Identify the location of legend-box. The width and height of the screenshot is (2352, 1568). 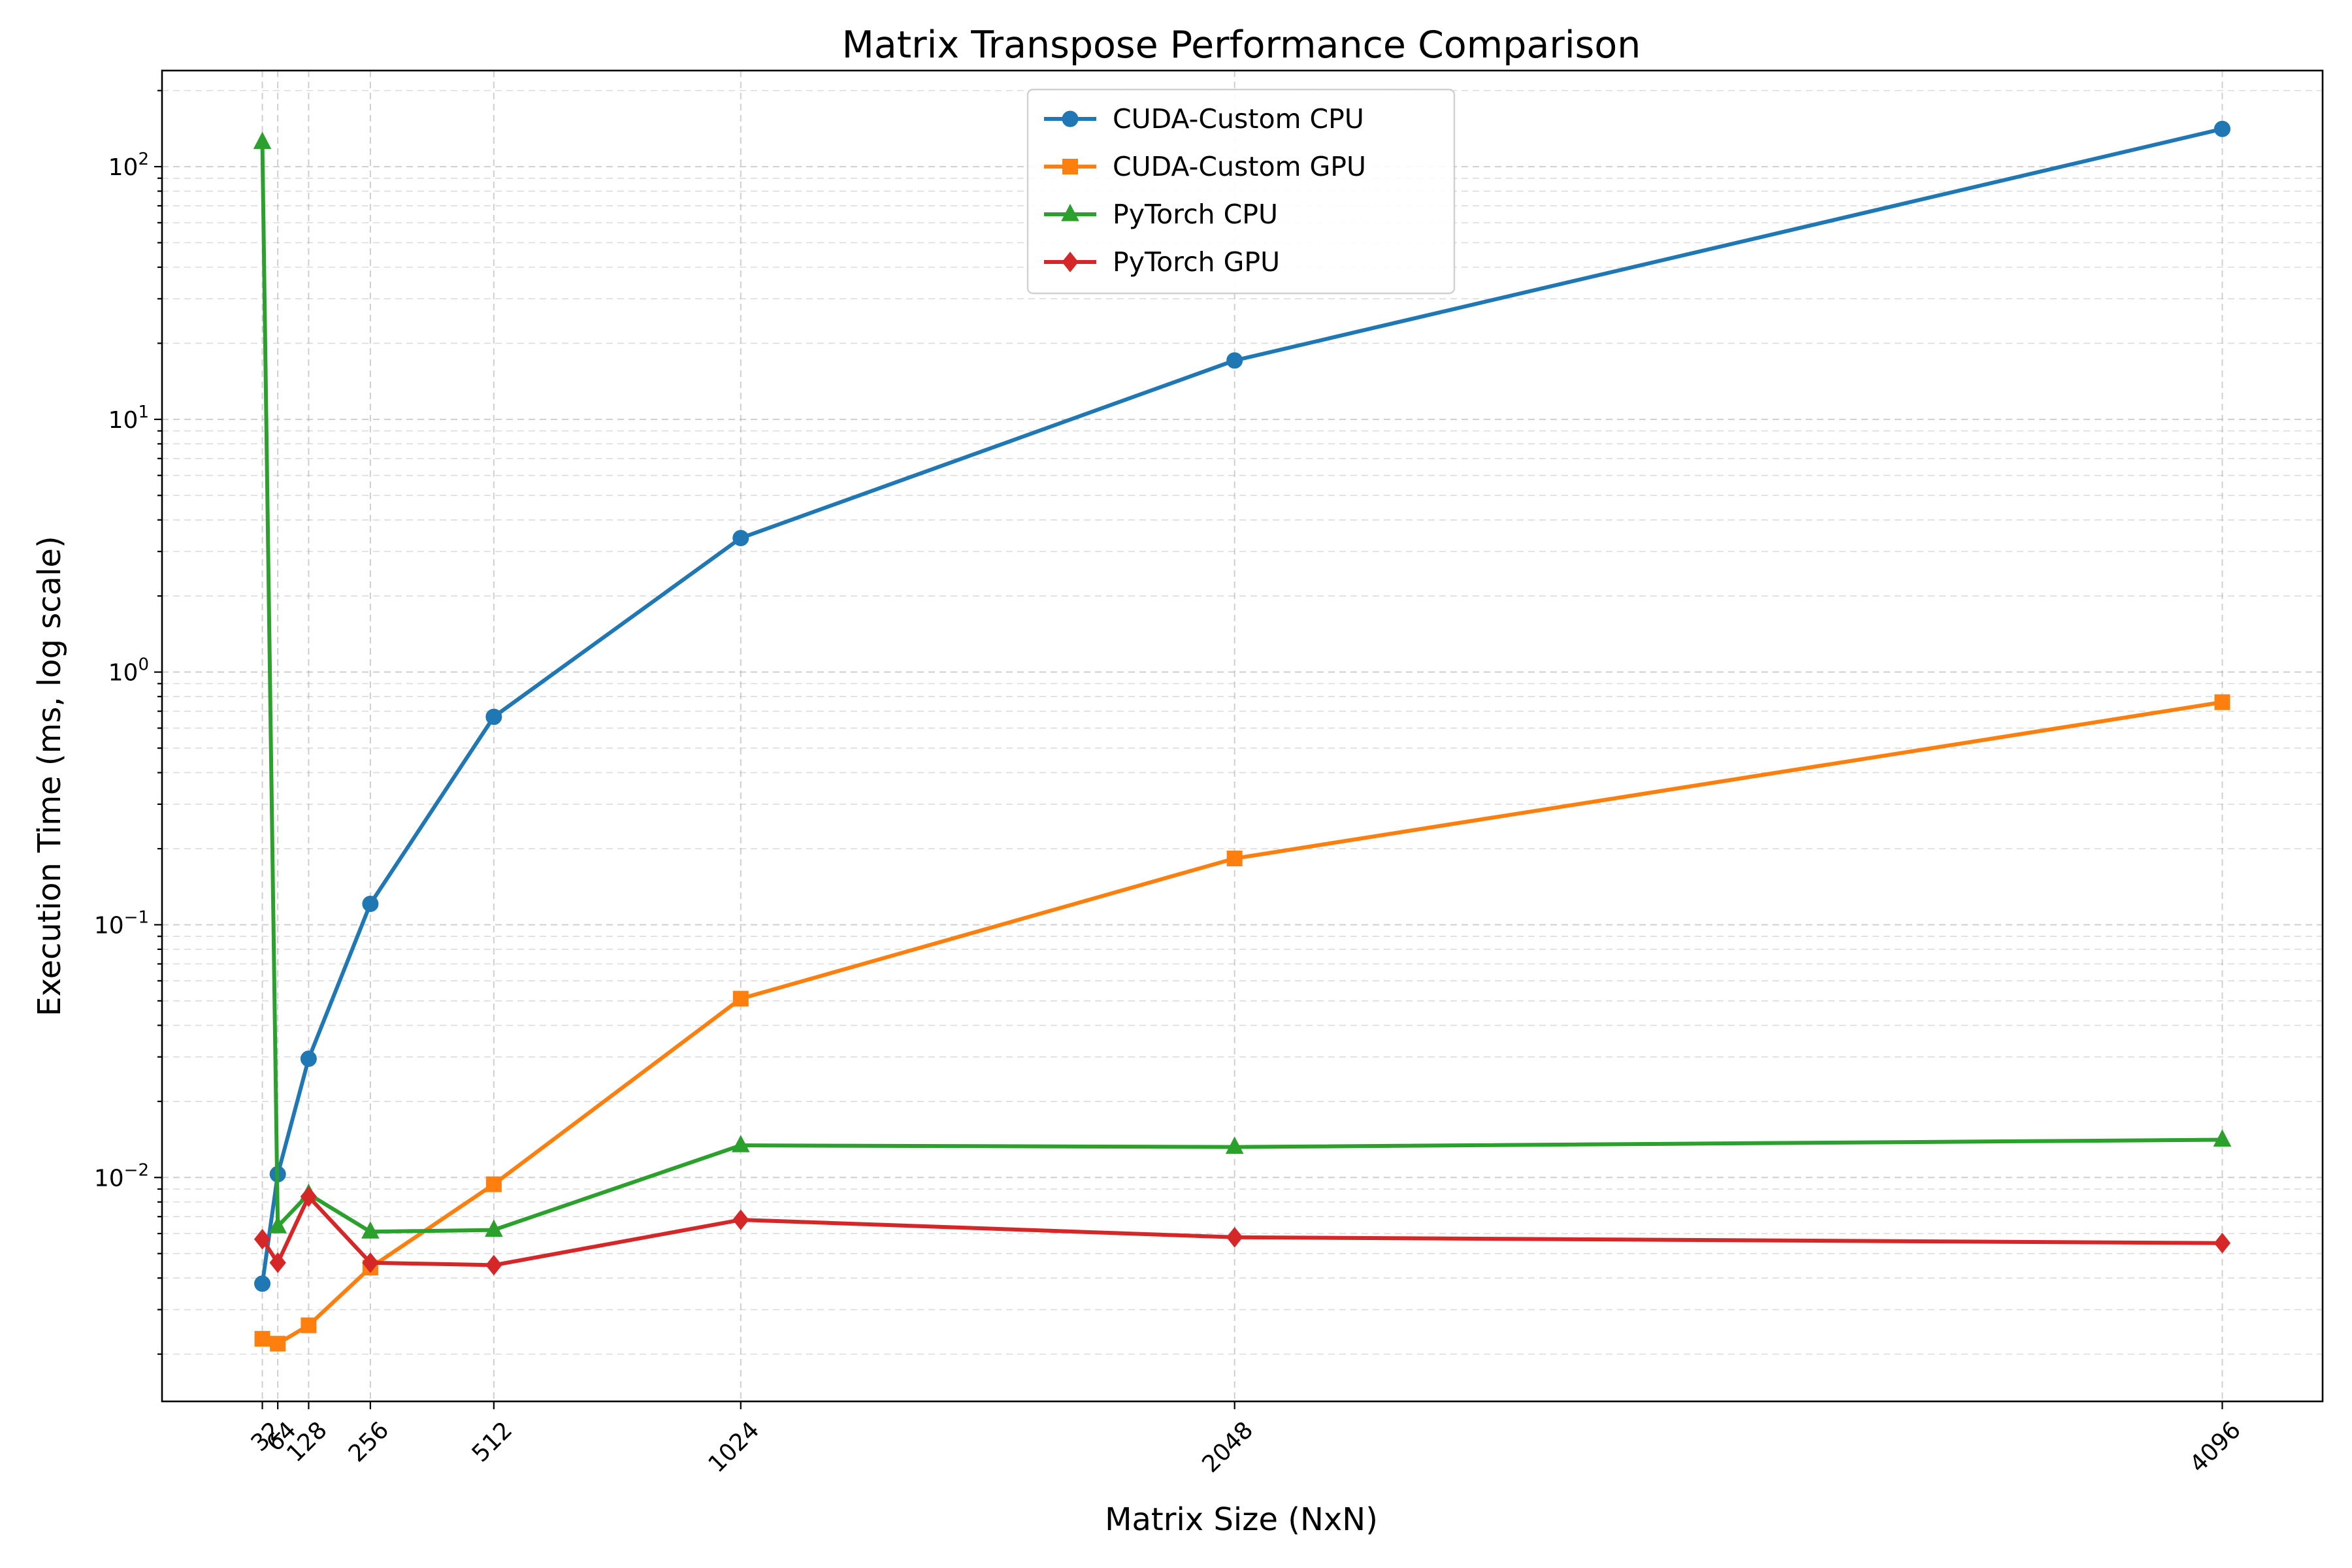
(1241, 191).